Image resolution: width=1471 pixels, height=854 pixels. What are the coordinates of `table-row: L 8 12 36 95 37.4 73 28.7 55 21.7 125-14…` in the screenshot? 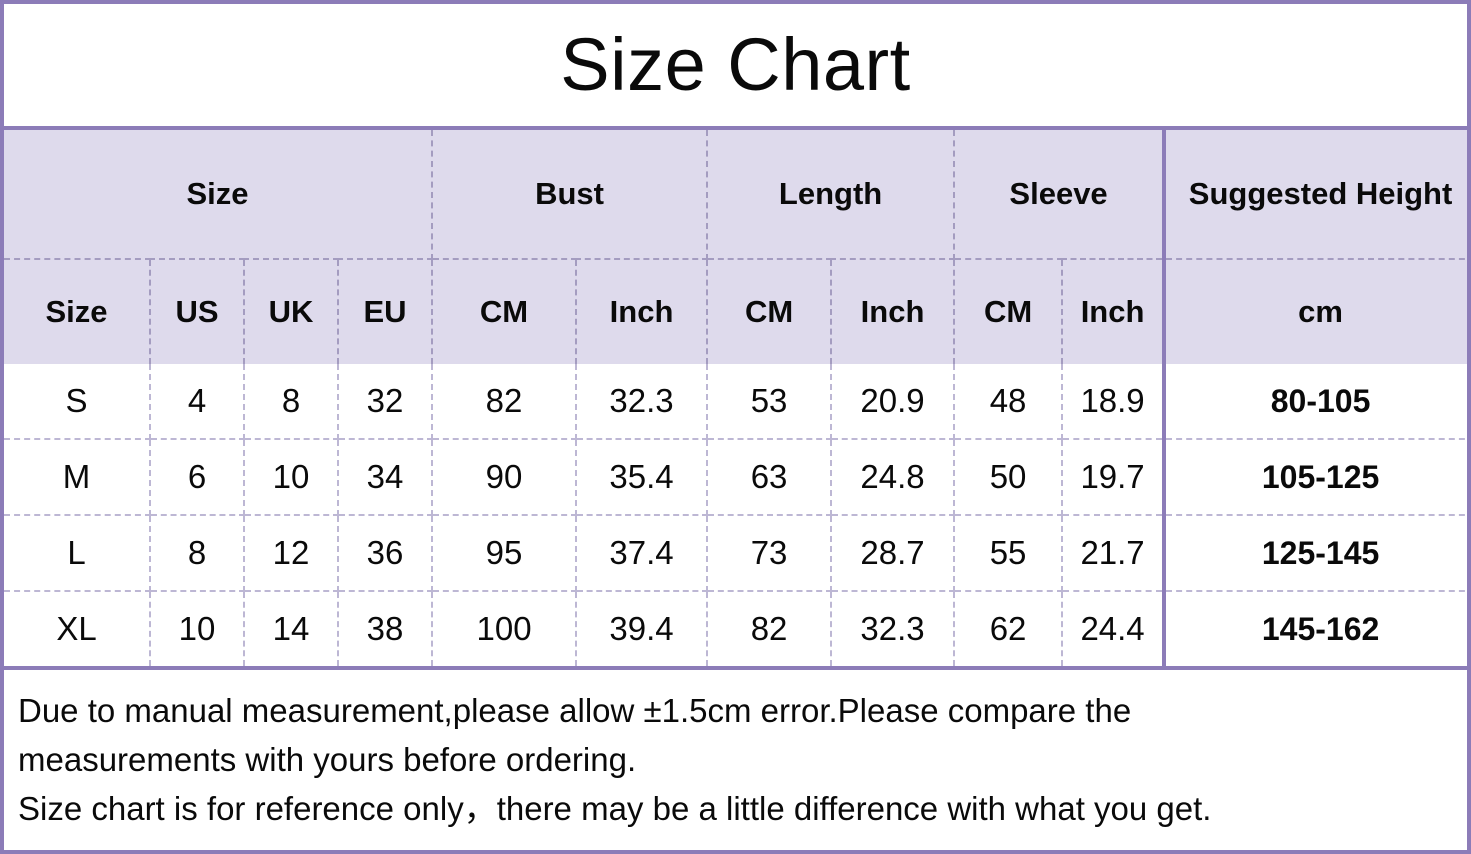 It's located at (735, 553).